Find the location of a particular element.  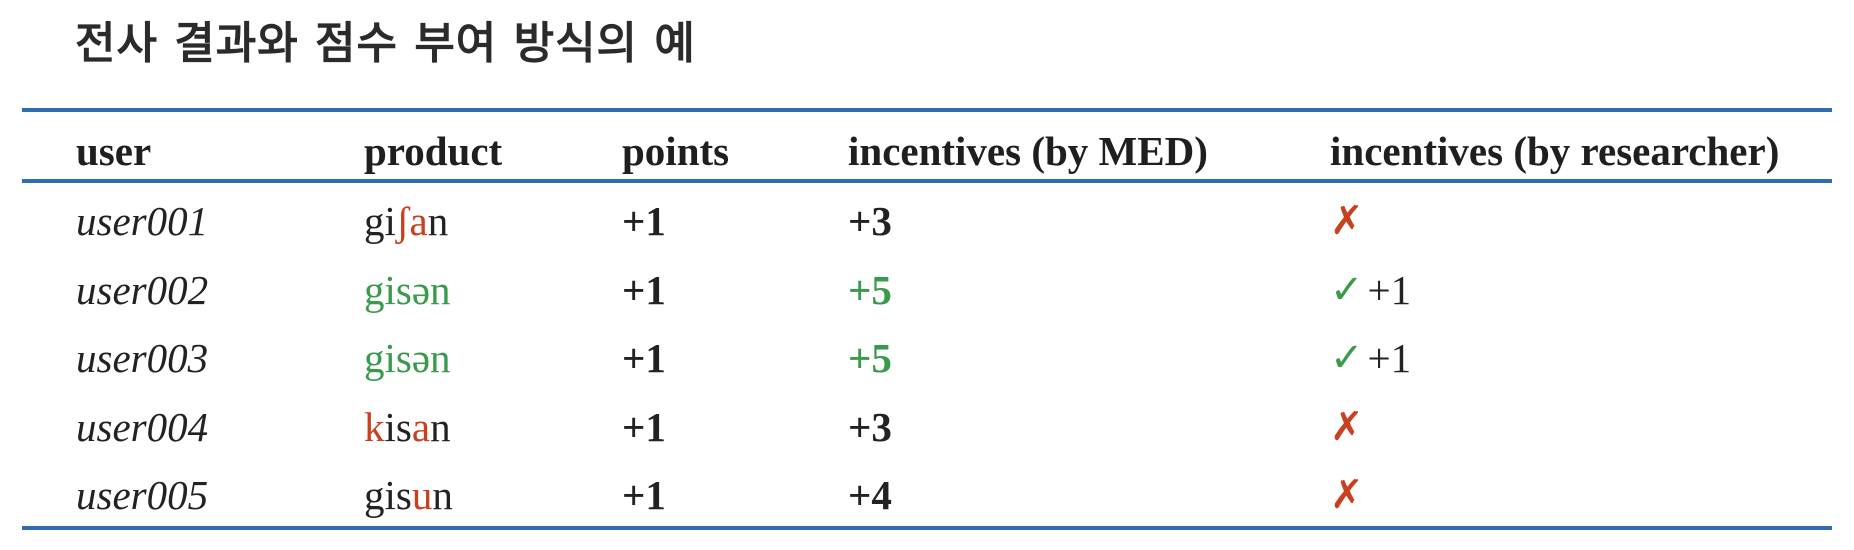

table-top-rule is located at coordinates (927, 110).